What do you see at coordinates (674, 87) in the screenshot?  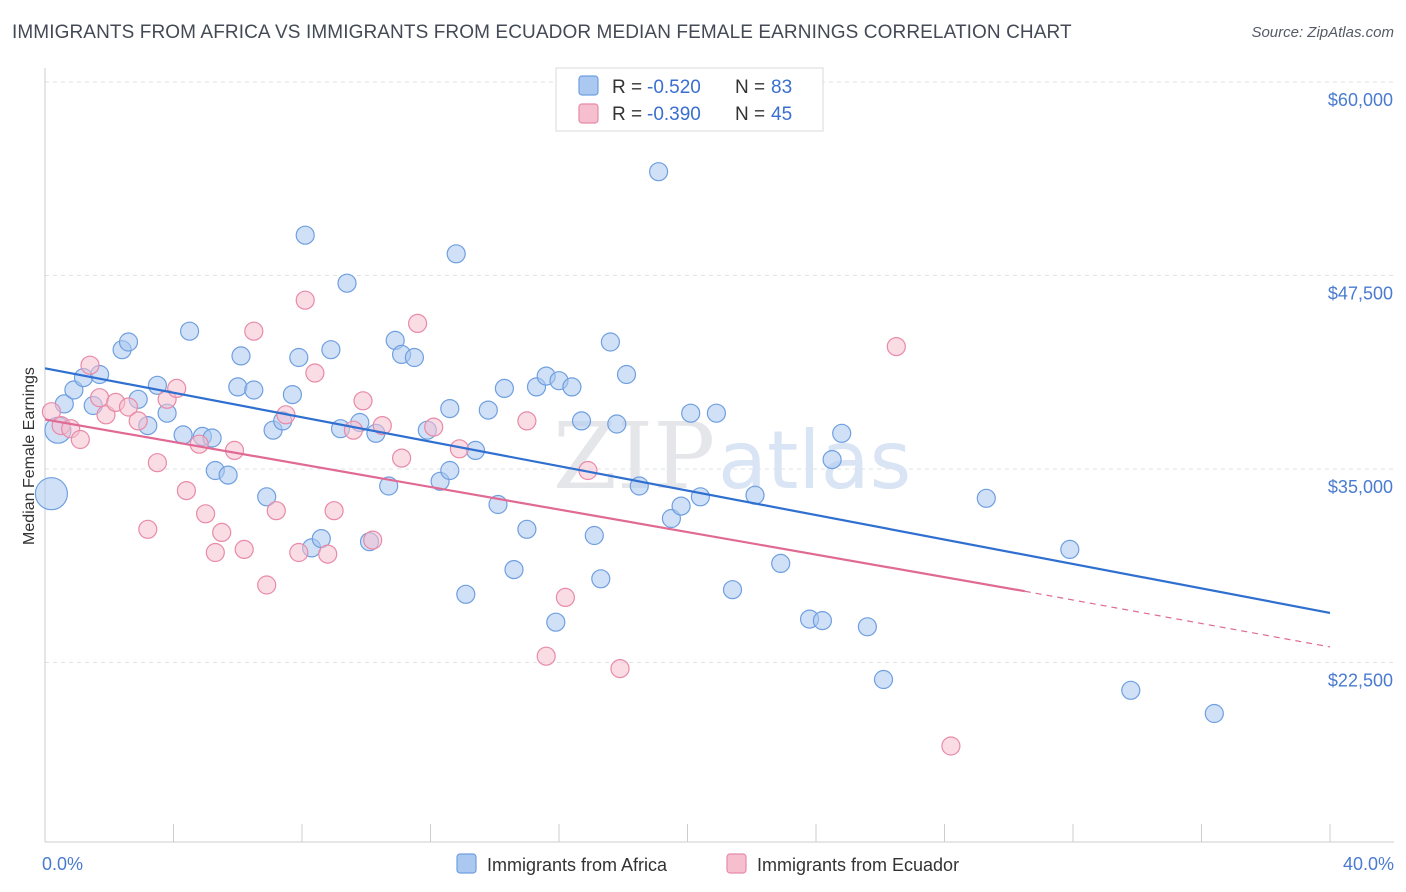 I see `legend-r-value-africa: -0.520` at bounding box center [674, 87].